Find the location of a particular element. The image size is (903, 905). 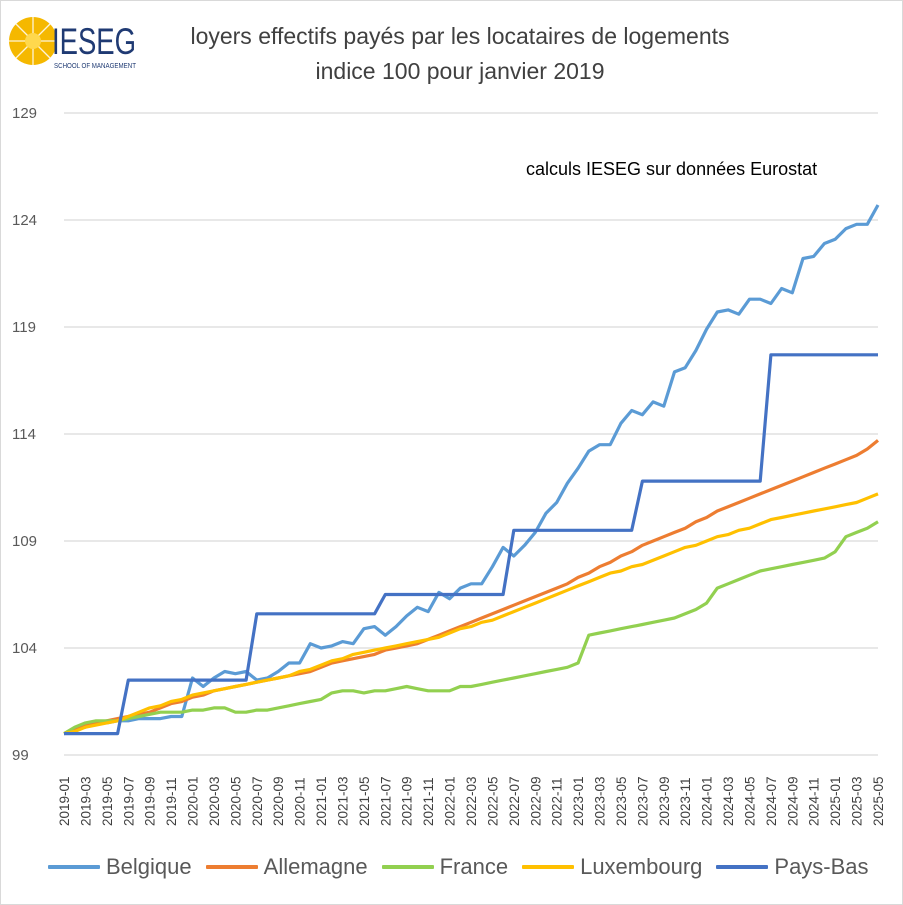

x-tick-label: 2019-07 is located at coordinates (128, 801).